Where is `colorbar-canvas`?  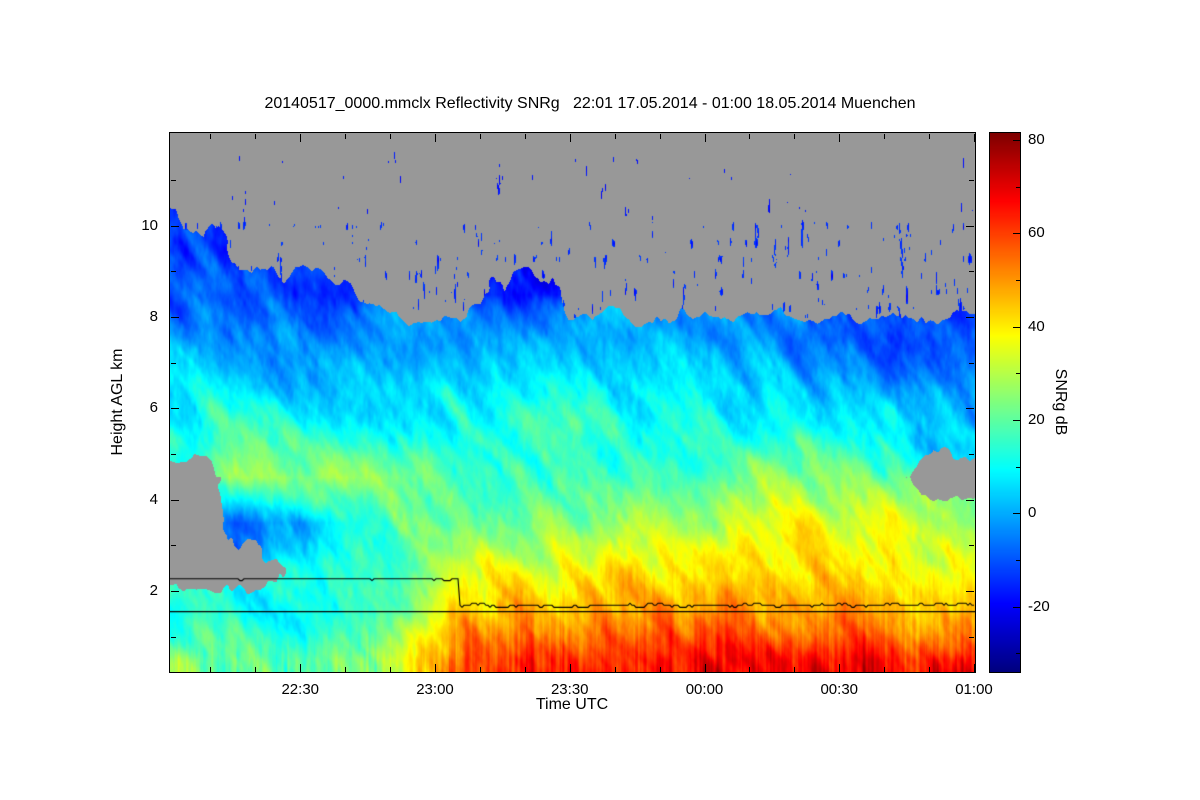 colorbar-canvas is located at coordinates (1005, 402).